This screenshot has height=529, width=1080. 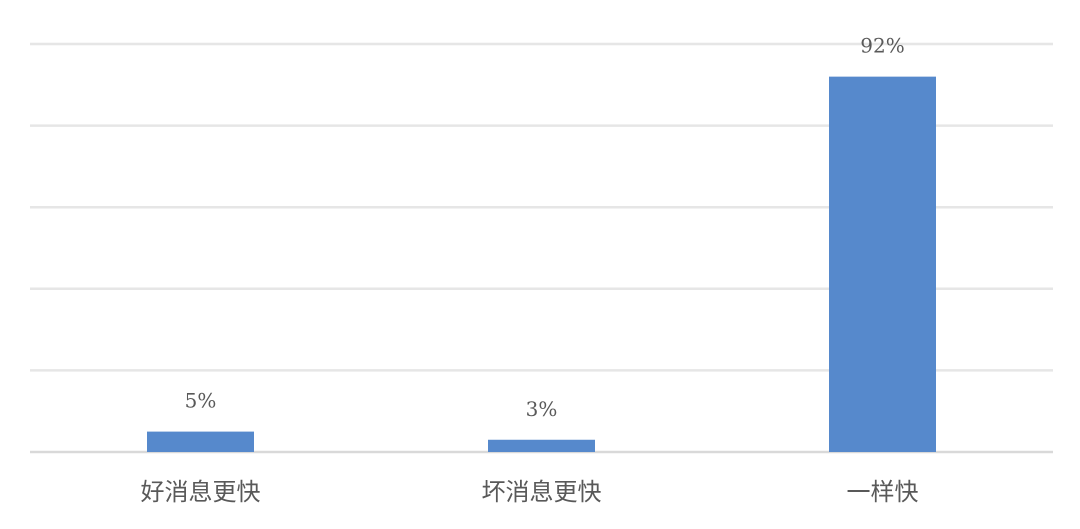 I want to click on data-label: 3%, so click(x=542, y=409).